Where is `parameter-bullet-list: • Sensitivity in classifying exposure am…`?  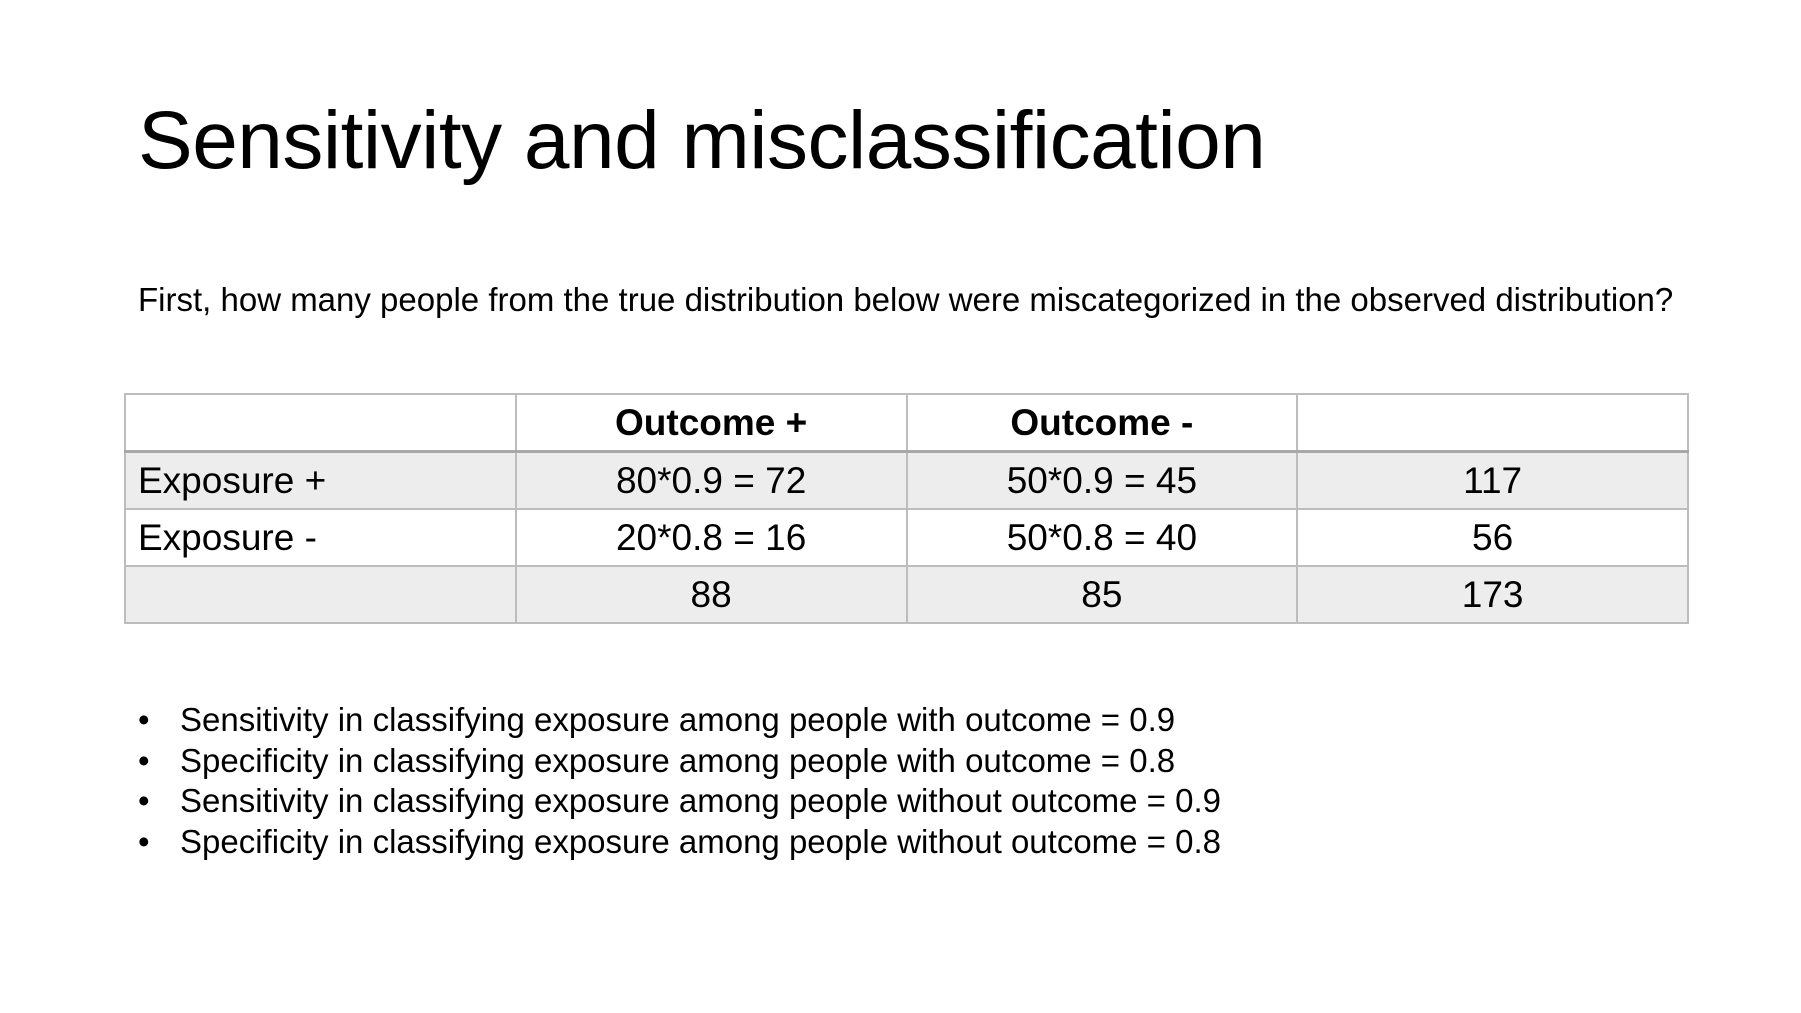
parameter-bullet-list: • Sensitivity in classifying exposure am… is located at coordinates (679, 781).